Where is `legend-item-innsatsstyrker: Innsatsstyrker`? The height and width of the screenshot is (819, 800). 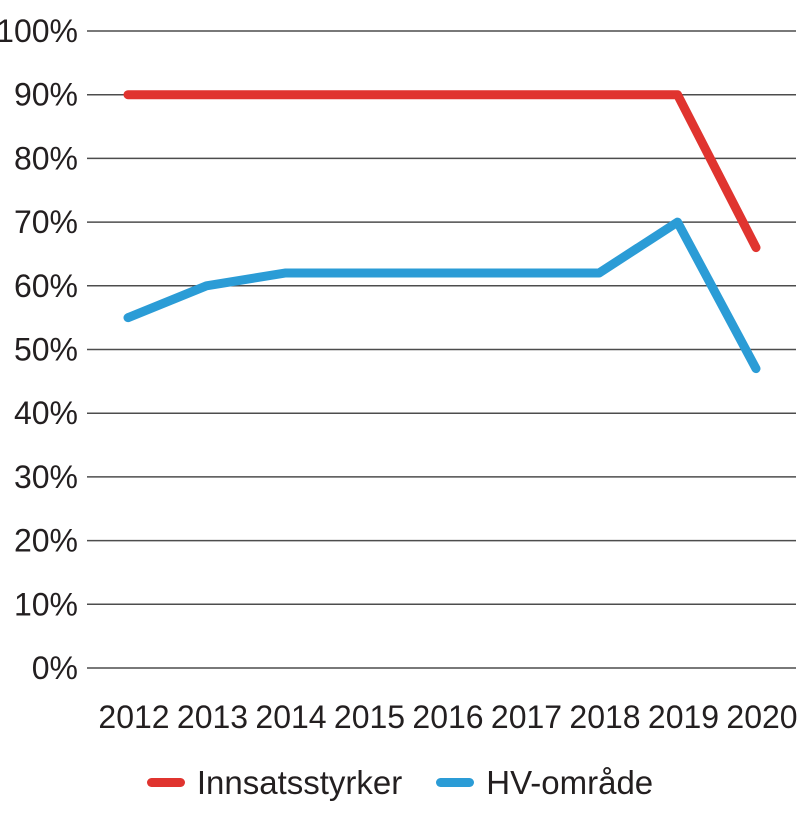 legend-item-innsatsstyrker: Innsatsstyrker is located at coordinates (274, 782).